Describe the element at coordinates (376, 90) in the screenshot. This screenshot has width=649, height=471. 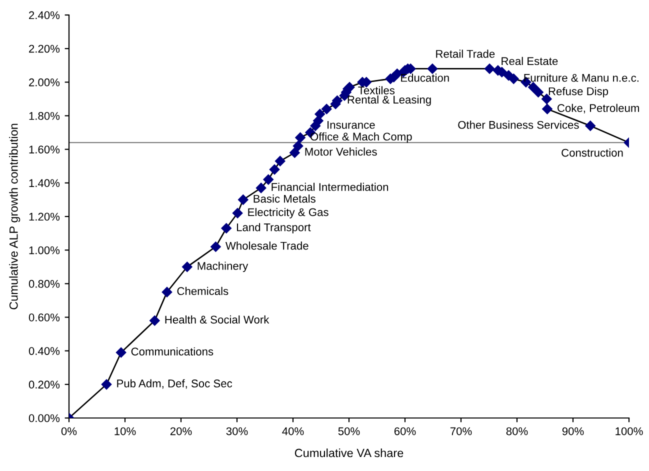
I see `annotation: Textiles` at that location.